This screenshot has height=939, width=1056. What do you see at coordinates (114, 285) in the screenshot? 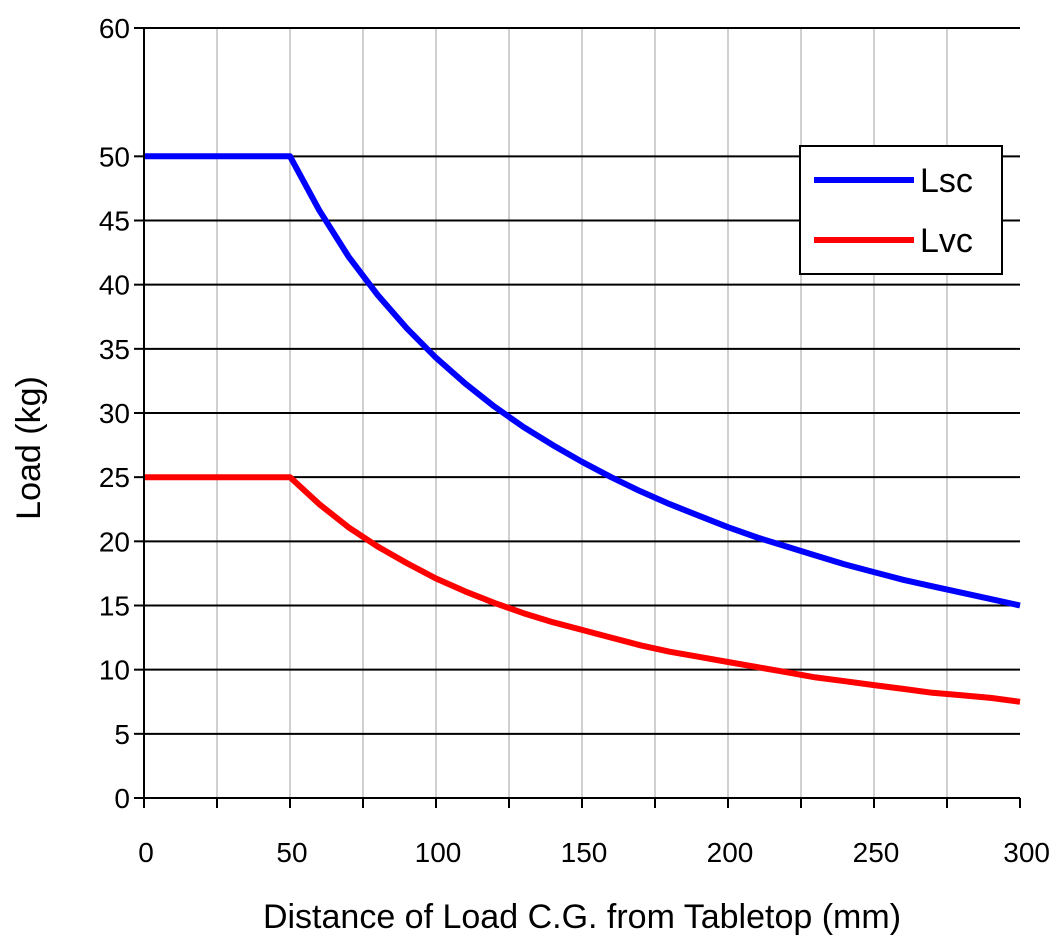
I see `y-tick-label: 40` at bounding box center [114, 285].